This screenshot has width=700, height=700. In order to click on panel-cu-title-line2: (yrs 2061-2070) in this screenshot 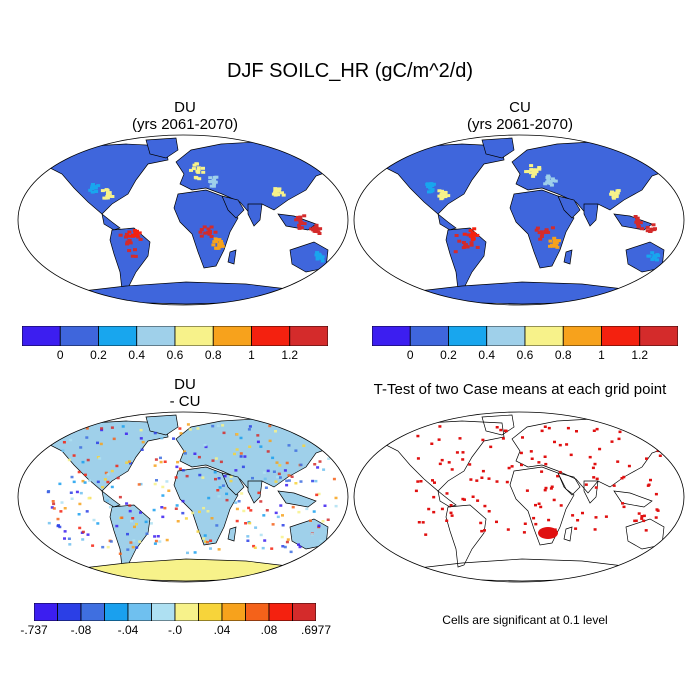, I will do `click(520, 124)`.